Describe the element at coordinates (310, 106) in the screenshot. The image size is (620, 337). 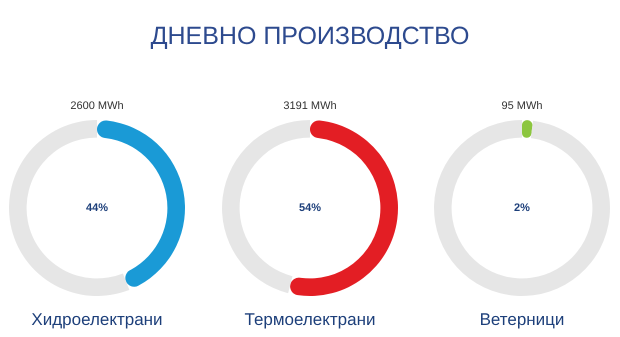
I see `text: 3191 MWh` at that location.